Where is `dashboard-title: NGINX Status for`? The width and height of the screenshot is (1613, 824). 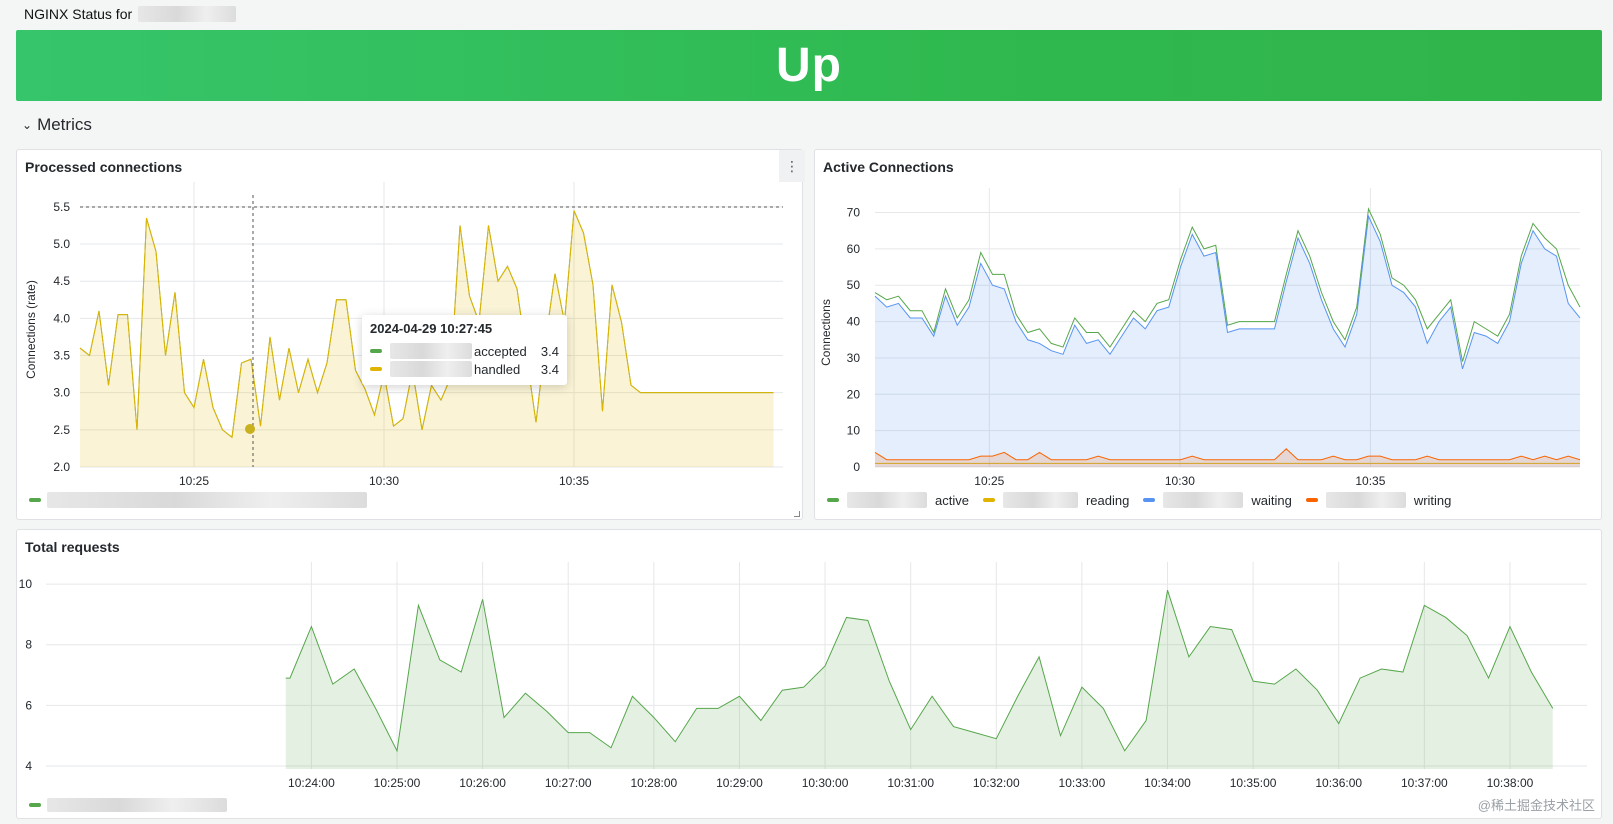
dashboard-title: NGINX Status for is located at coordinates (130, 14).